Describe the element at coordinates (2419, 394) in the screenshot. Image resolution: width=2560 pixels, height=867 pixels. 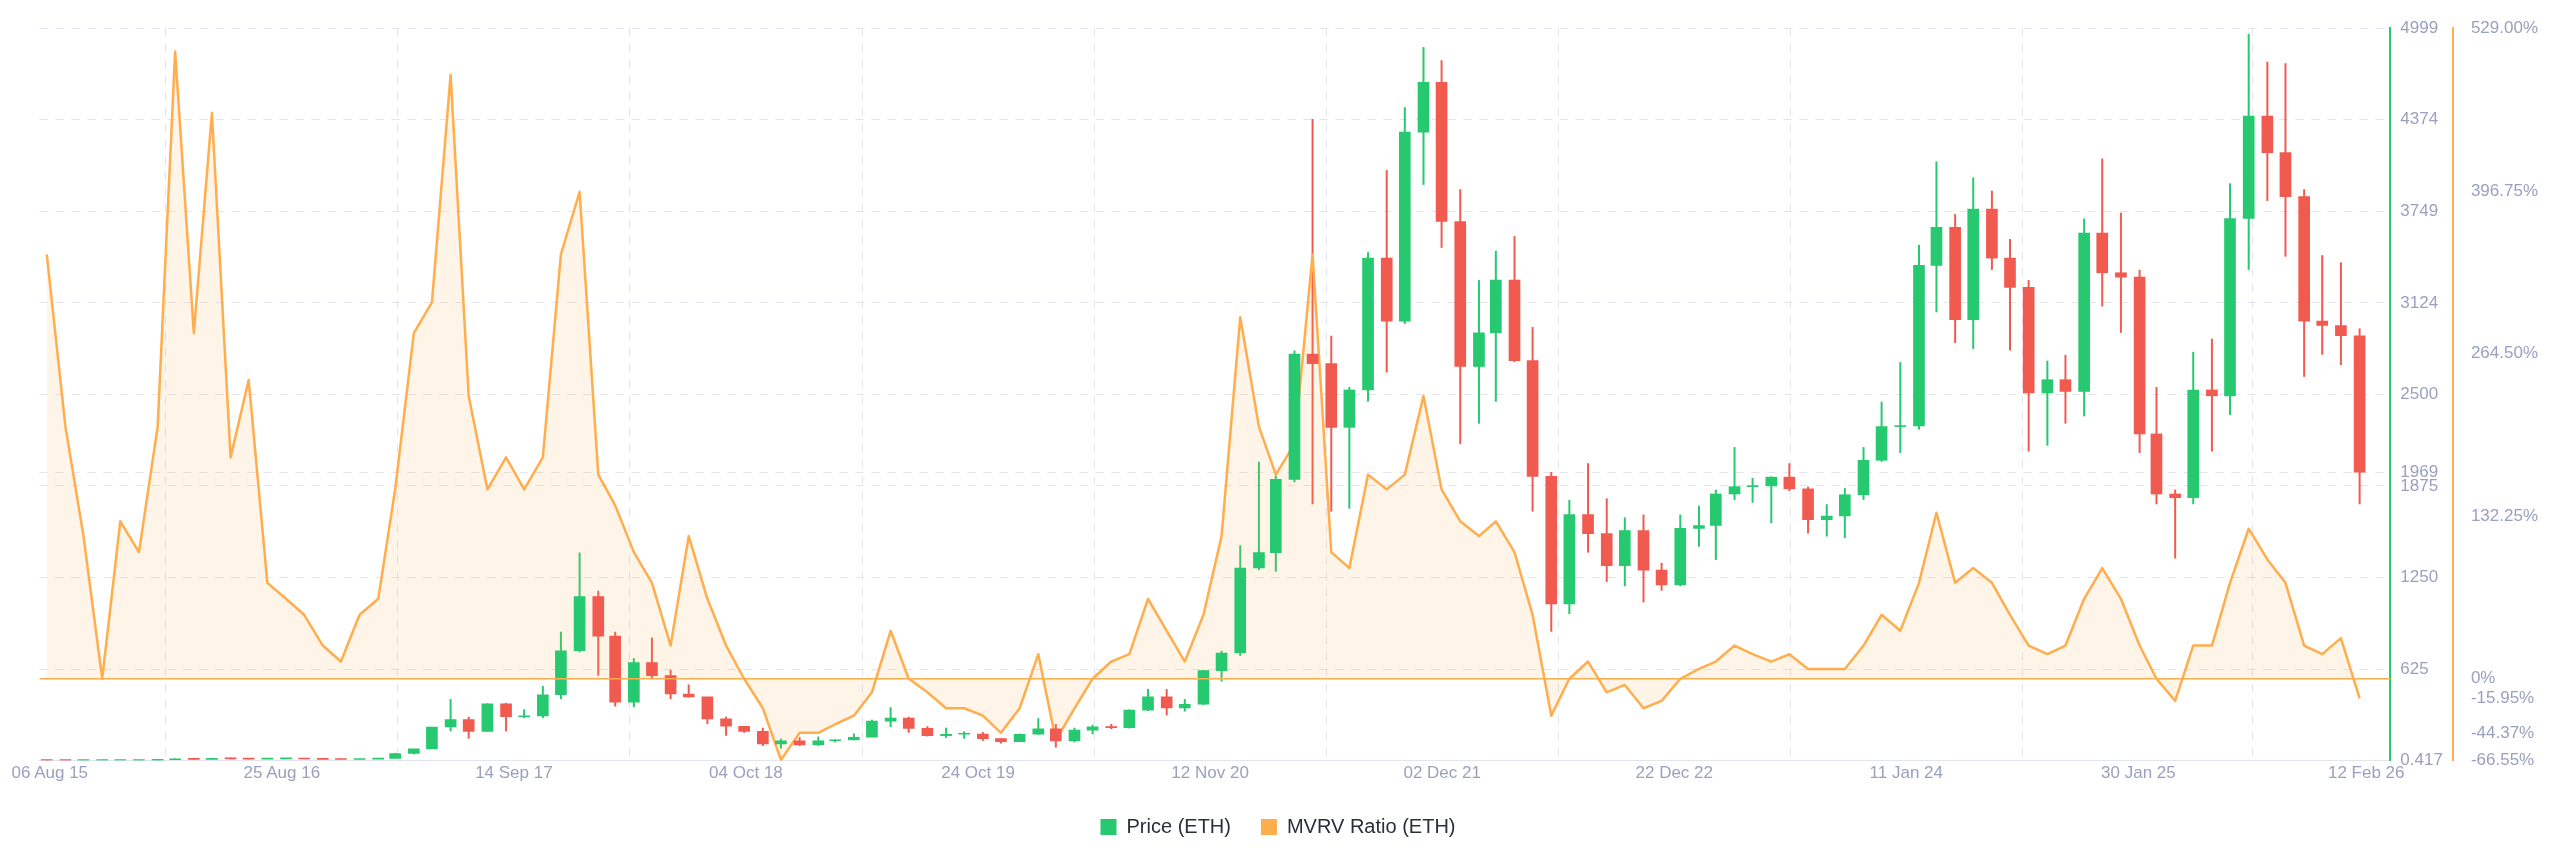
I see `y-tick-label: 2500` at that location.